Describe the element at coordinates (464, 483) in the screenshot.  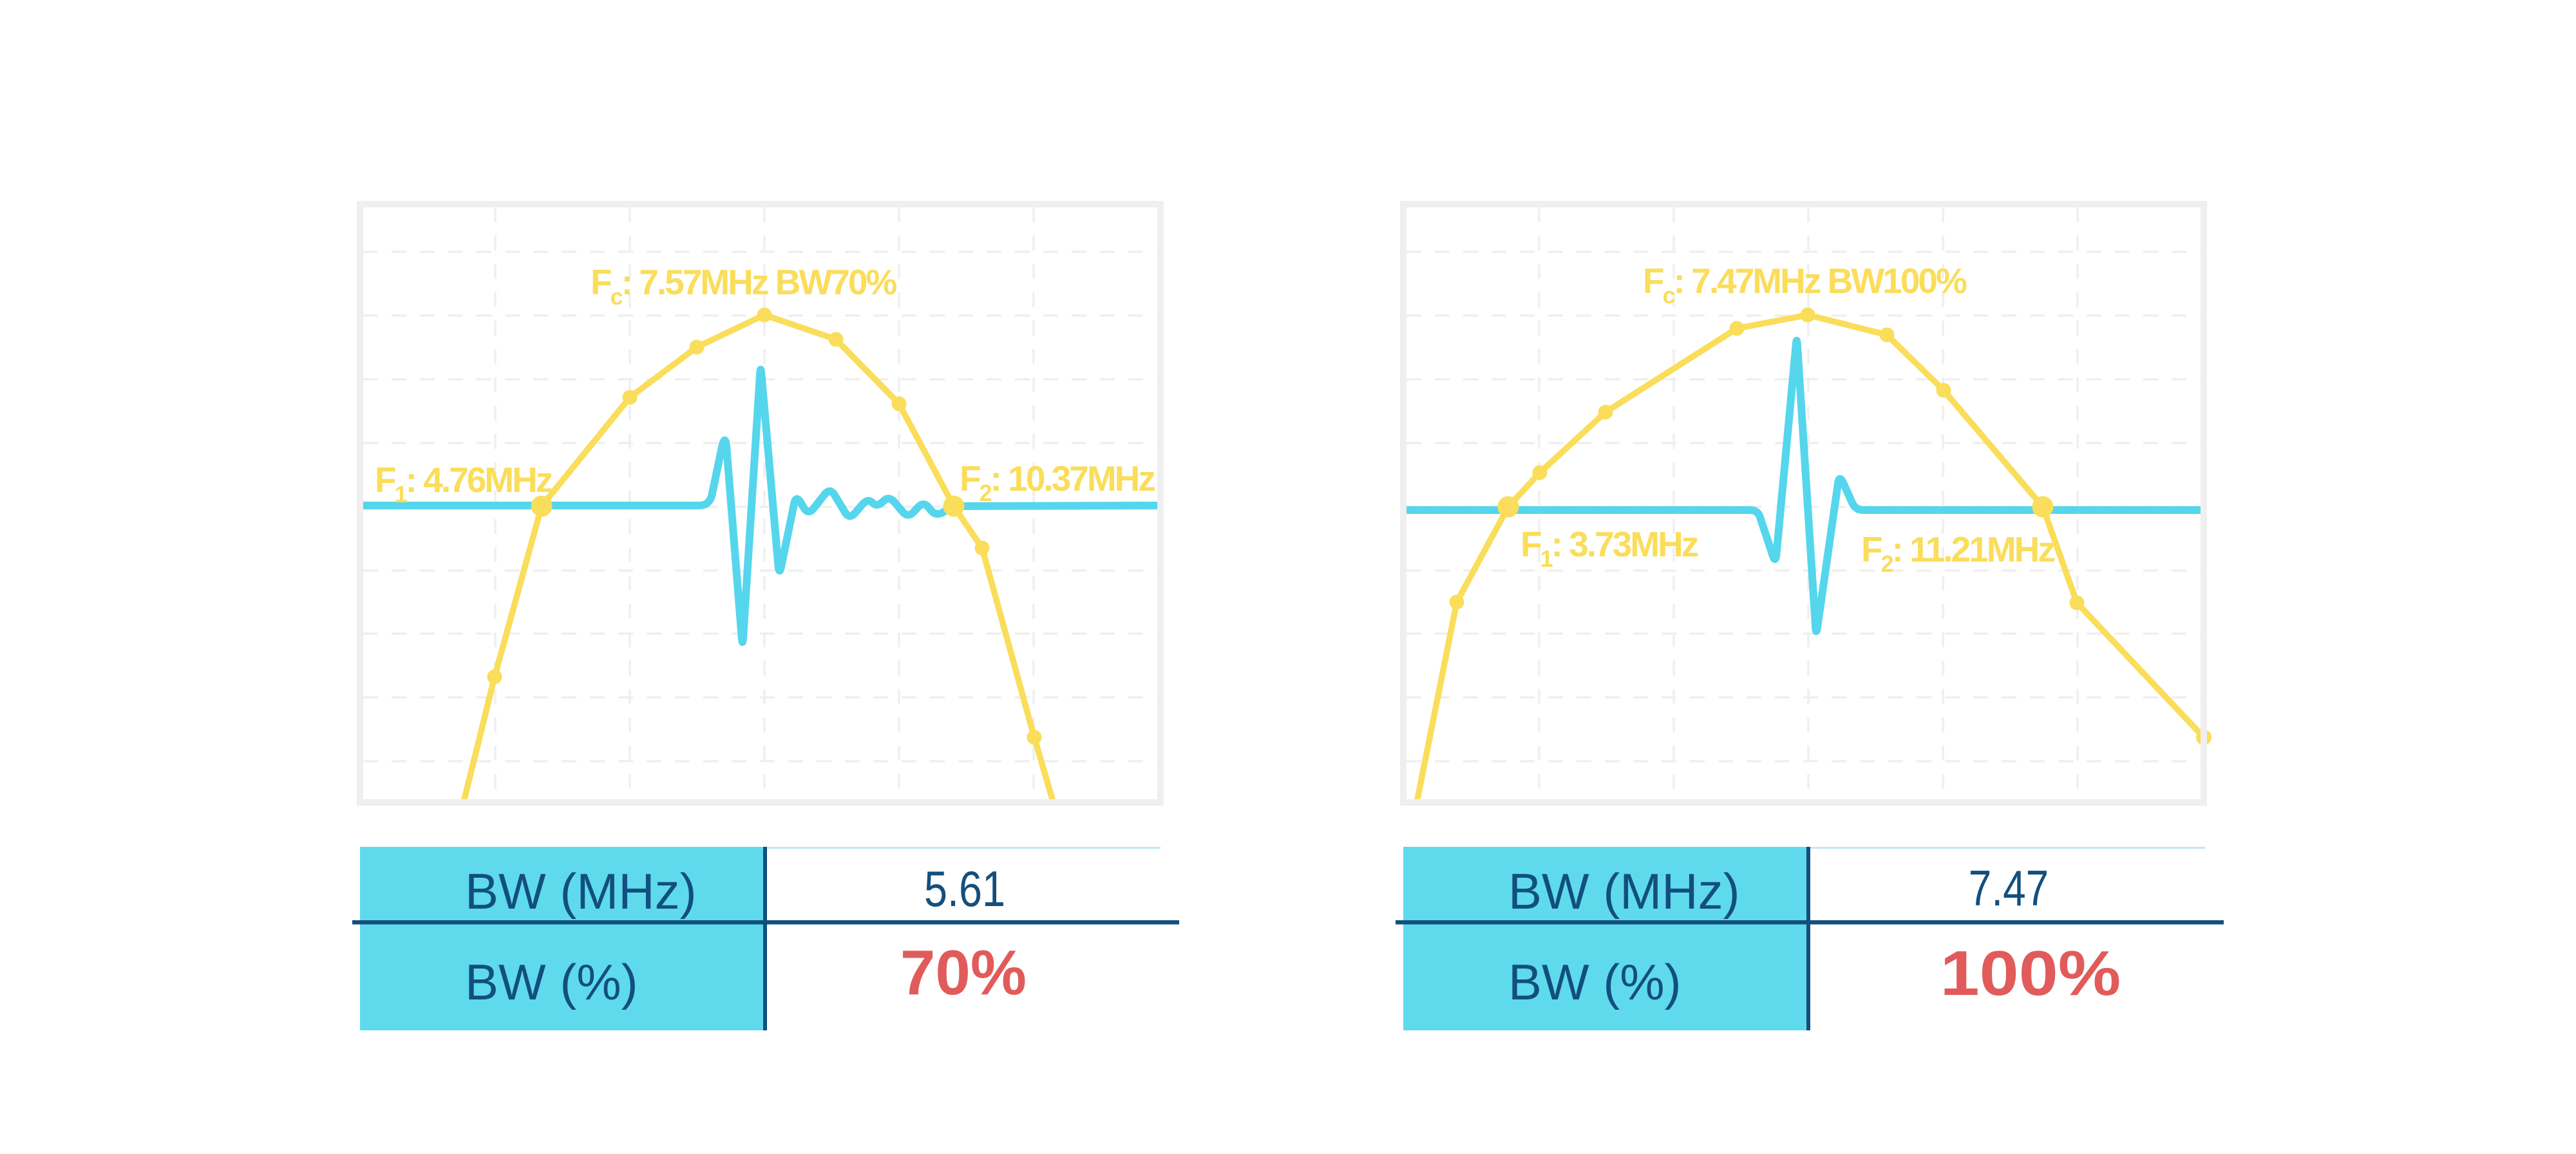
I see `svg-text: F1: 4.76MHz` at that location.